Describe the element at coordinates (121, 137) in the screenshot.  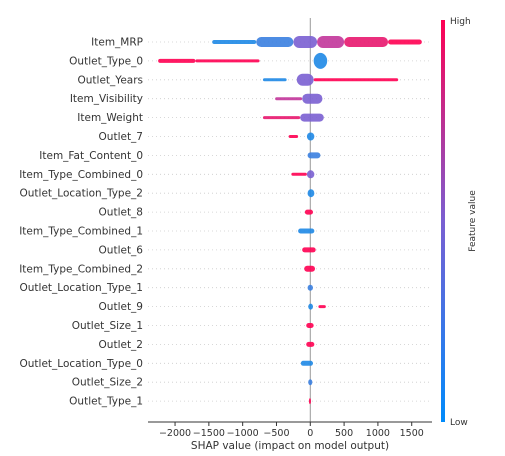
I see `feature-label: Outlet_7` at that location.